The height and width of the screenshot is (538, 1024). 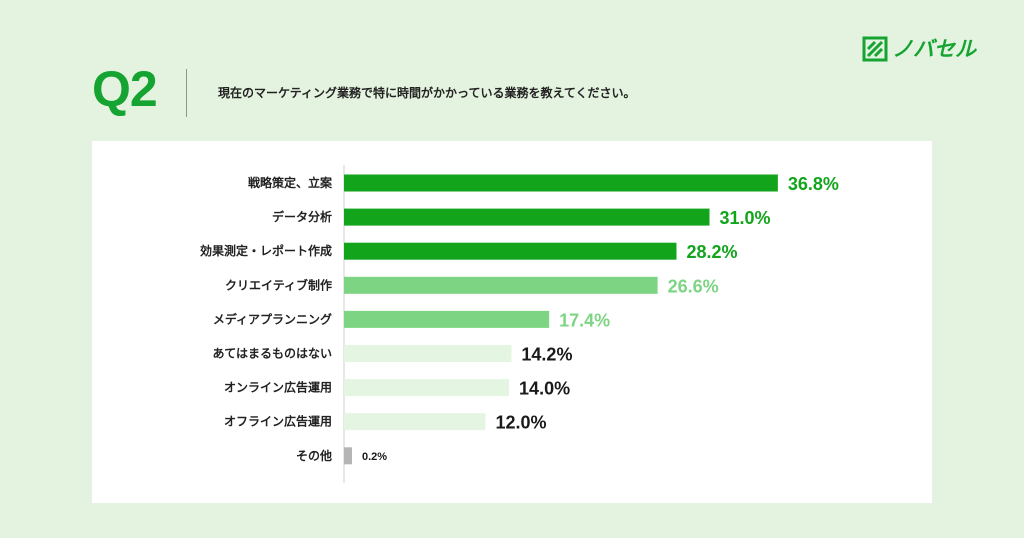 I want to click on value-label: 12.0%, so click(x=520, y=423).